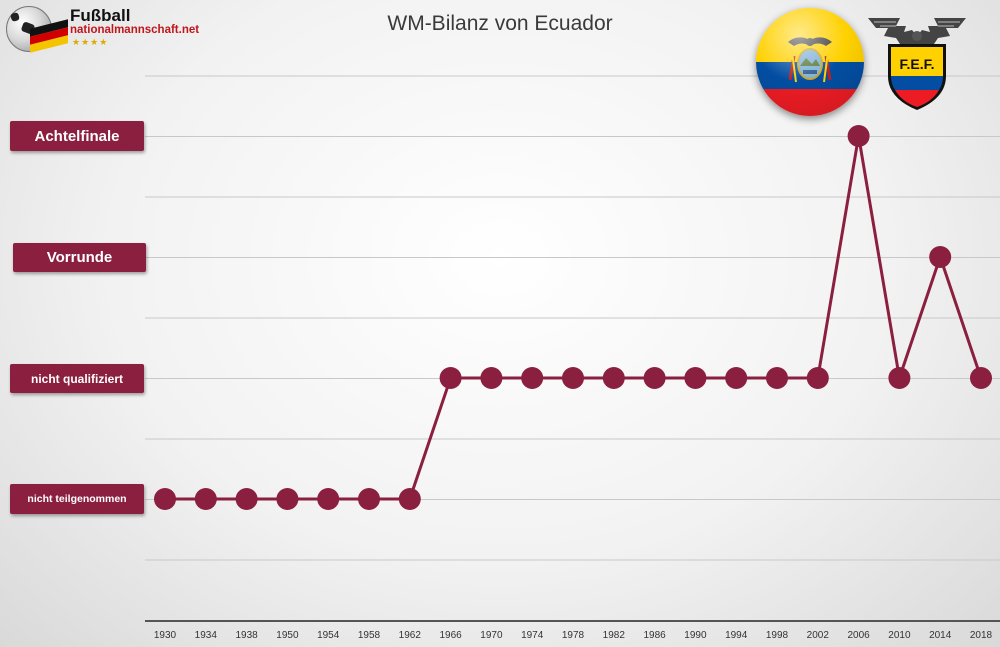  I want to click on x-tick-label: 2010, so click(899, 635).